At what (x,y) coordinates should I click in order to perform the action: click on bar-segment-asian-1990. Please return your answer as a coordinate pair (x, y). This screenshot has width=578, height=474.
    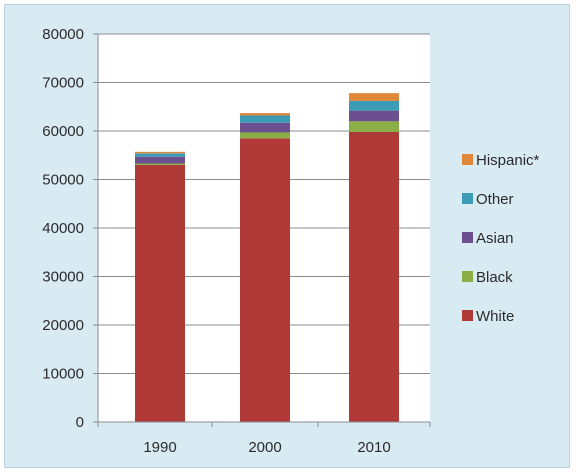
    Looking at the image, I should click on (160, 160).